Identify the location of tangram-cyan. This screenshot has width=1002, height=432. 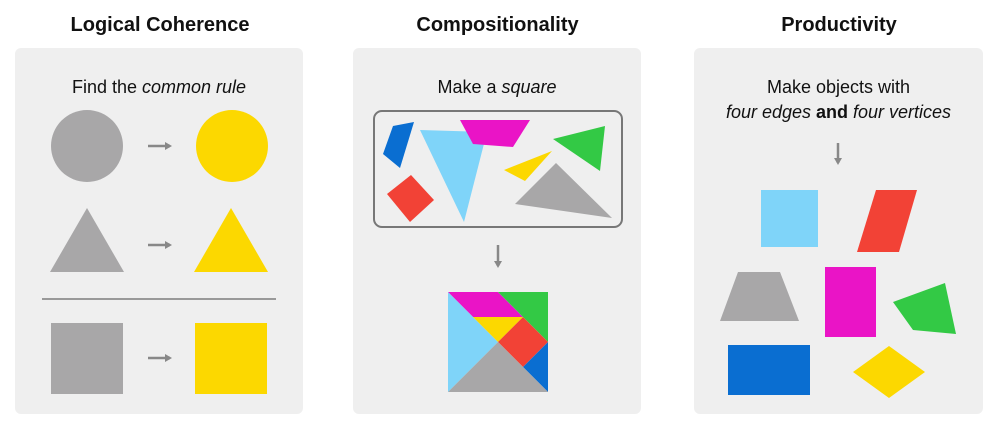
(473, 342).